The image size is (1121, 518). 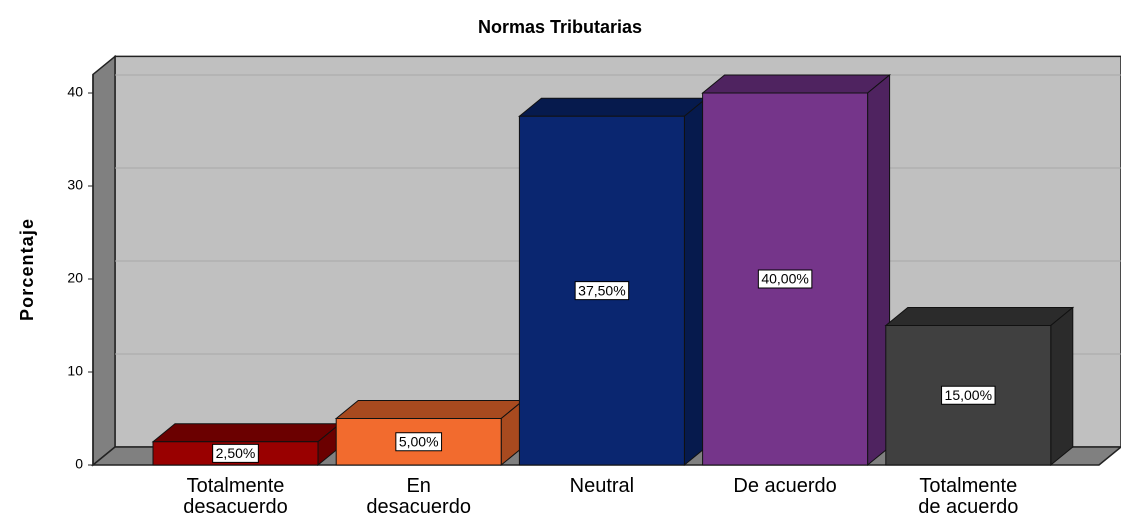 I want to click on y-tick-label: 20, so click(x=75, y=278).